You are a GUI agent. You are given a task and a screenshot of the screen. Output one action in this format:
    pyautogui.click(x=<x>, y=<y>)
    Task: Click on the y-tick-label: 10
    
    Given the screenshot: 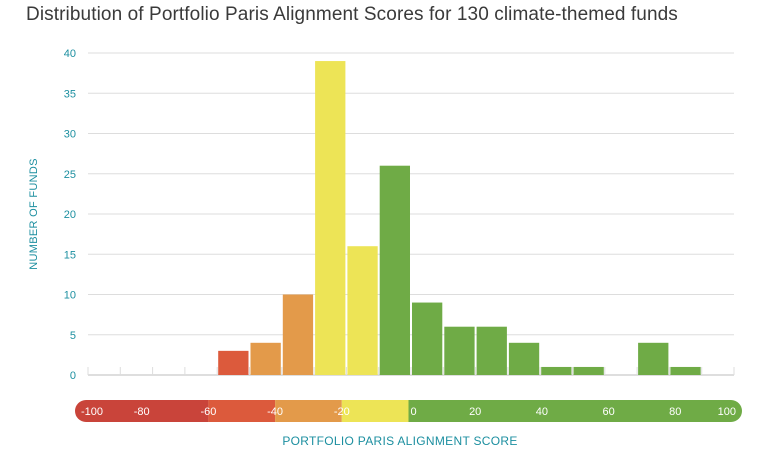 What is the action you would take?
    pyautogui.click(x=70, y=296)
    